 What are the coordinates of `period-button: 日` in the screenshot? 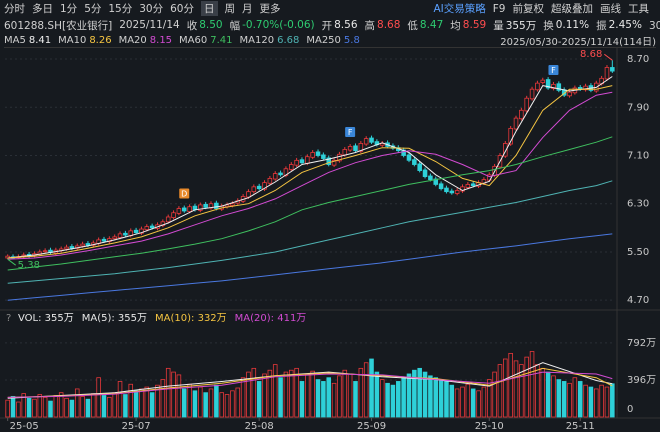 It's located at (209, 8).